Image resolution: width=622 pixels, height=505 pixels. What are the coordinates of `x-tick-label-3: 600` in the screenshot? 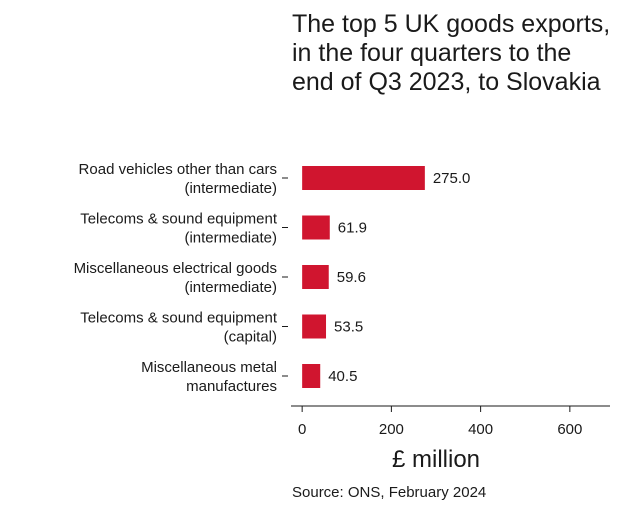 It's located at (569, 429).